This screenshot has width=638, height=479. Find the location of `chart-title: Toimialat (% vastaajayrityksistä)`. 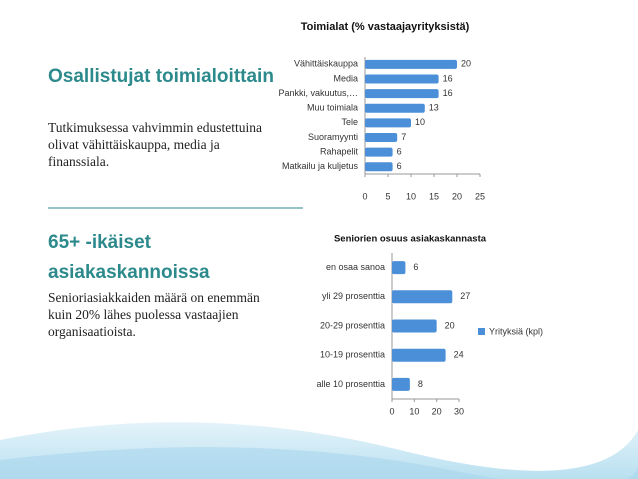

chart-title: Toimialat (% vastaajayrityksistä) is located at coordinates (385, 27).